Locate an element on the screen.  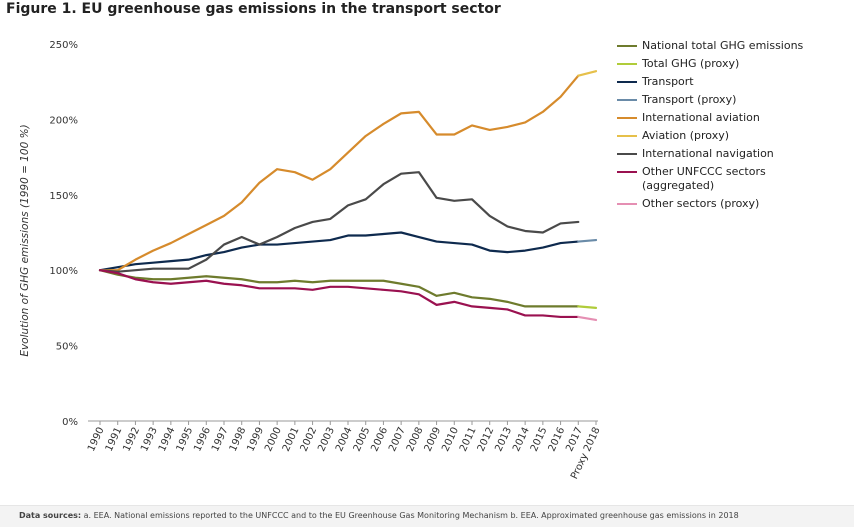
data-sources-label: Data sources: is located at coordinates (50, 515).